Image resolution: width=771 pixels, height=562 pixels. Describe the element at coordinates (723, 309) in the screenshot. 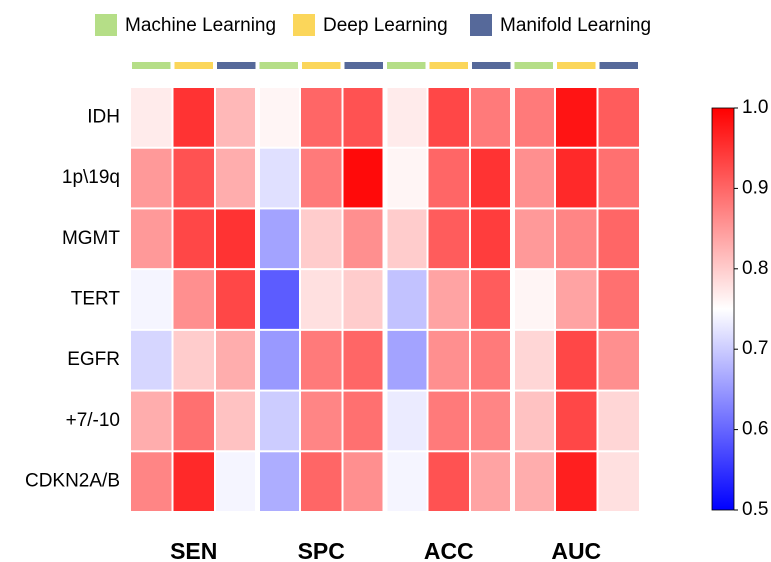

I see `colorbar` at that location.